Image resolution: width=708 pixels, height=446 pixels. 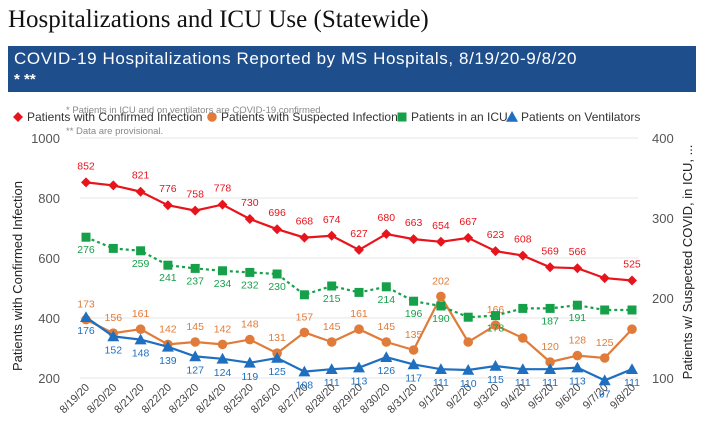 I want to click on y2-tick-label: 300, so click(x=663, y=218).